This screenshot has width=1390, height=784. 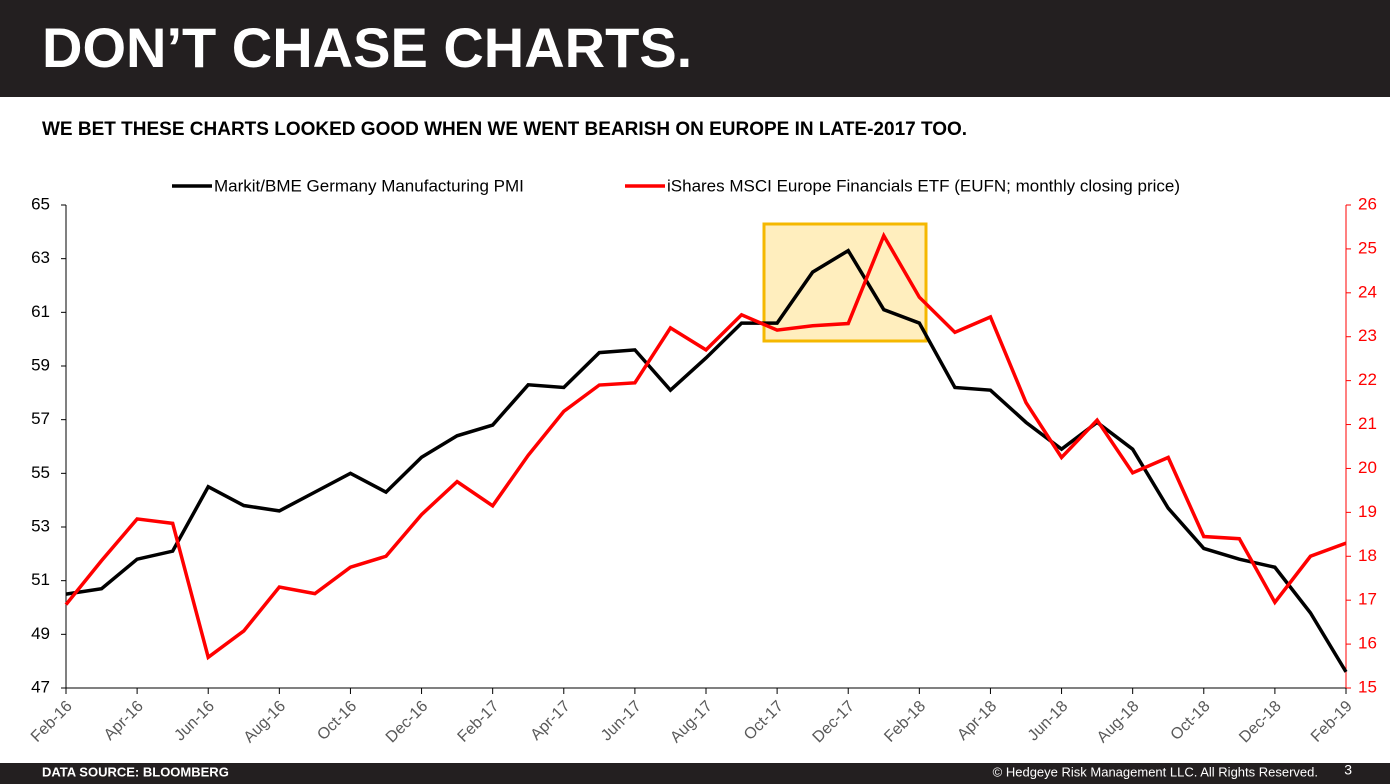 What do you see at coordinates (135, 771) in the screenshot?
I see `footer-source: DATA SOURCE: BLOOMBERG` at bounding box center [135, 771].